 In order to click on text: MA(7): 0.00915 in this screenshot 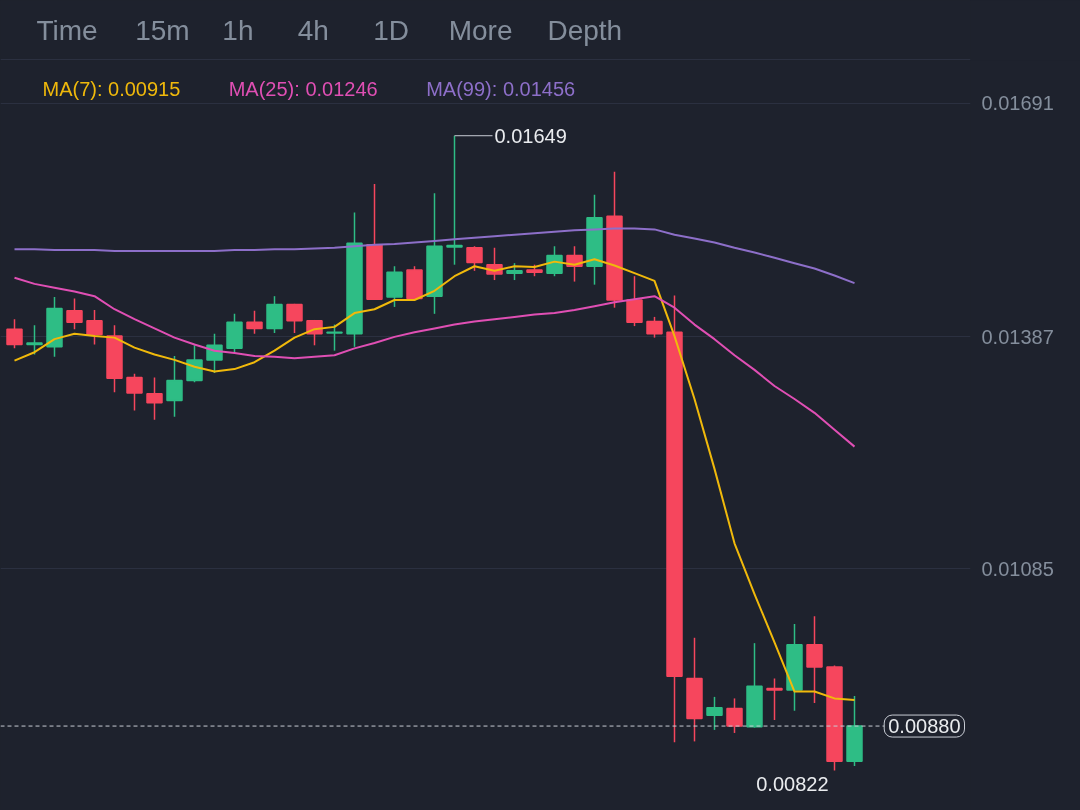, I will do `click(111, 88)`.